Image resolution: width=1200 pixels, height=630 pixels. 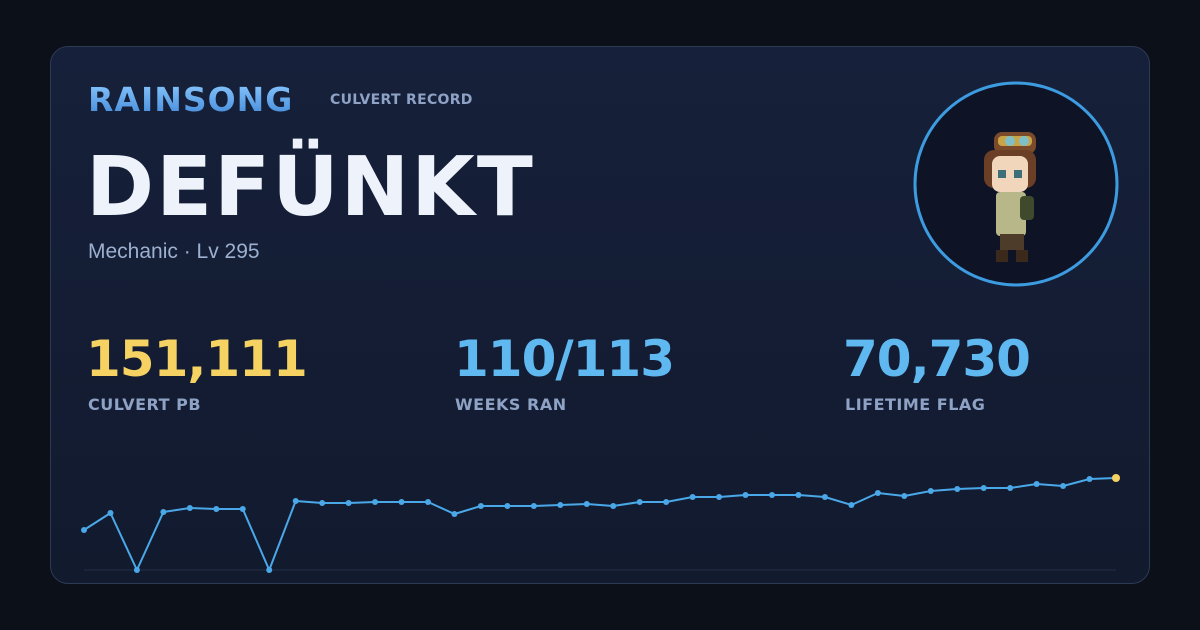 What do you see at coordinates (145, 404) in the screenshot?
I see `stat-label: CULVERT PB` at bounding box center [145, 404].